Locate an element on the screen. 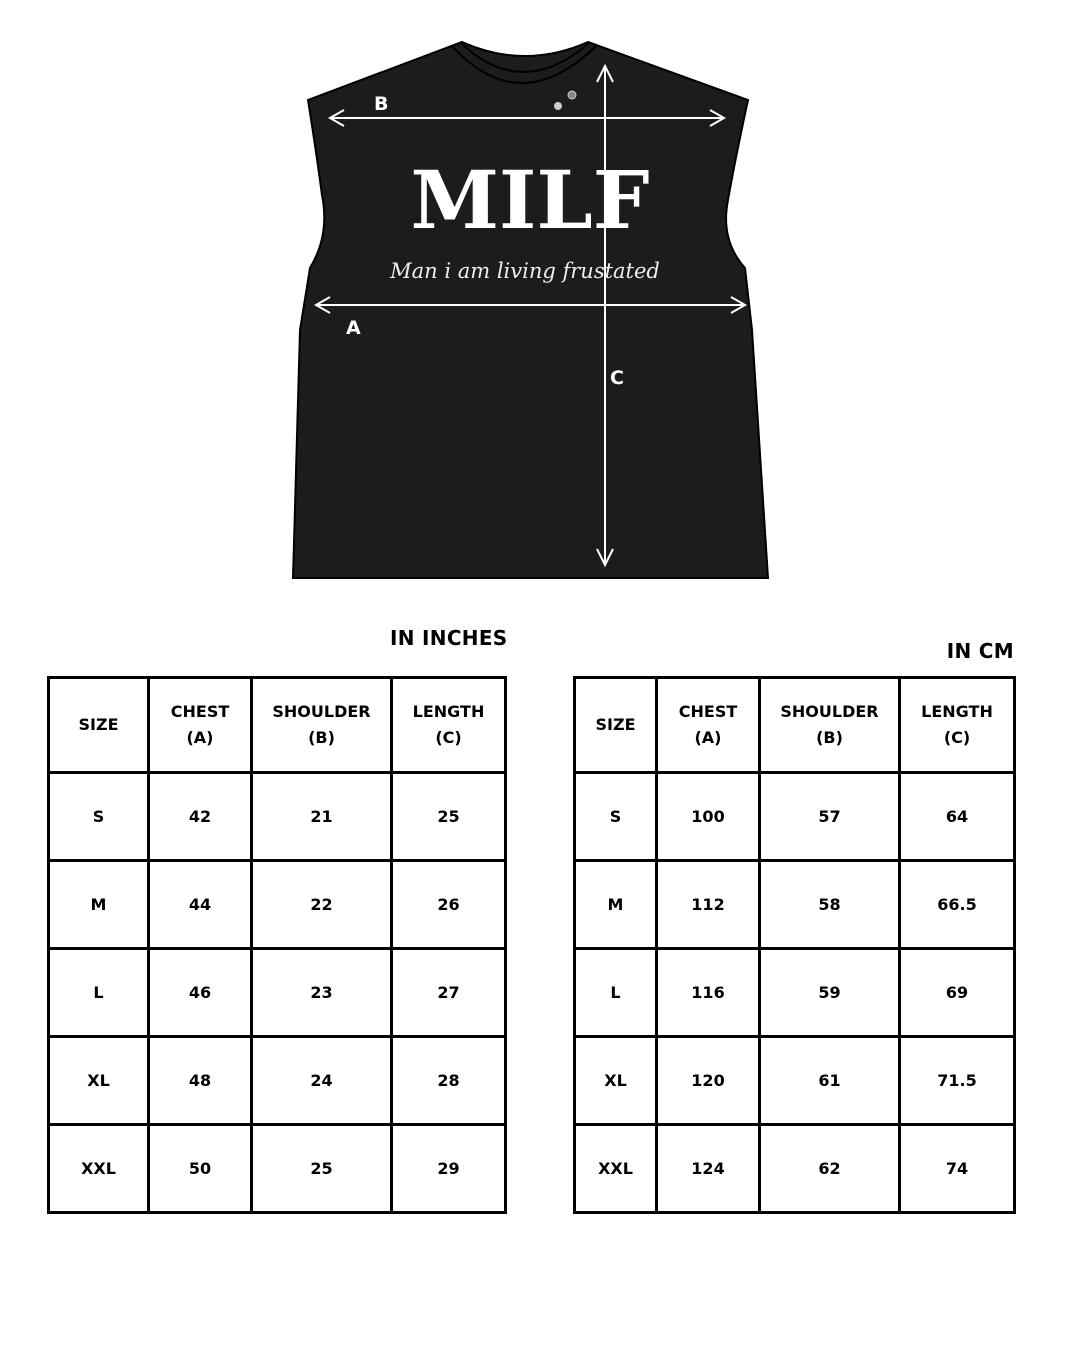  measurement-cell: 24 is located at coordinates (321, 1080).